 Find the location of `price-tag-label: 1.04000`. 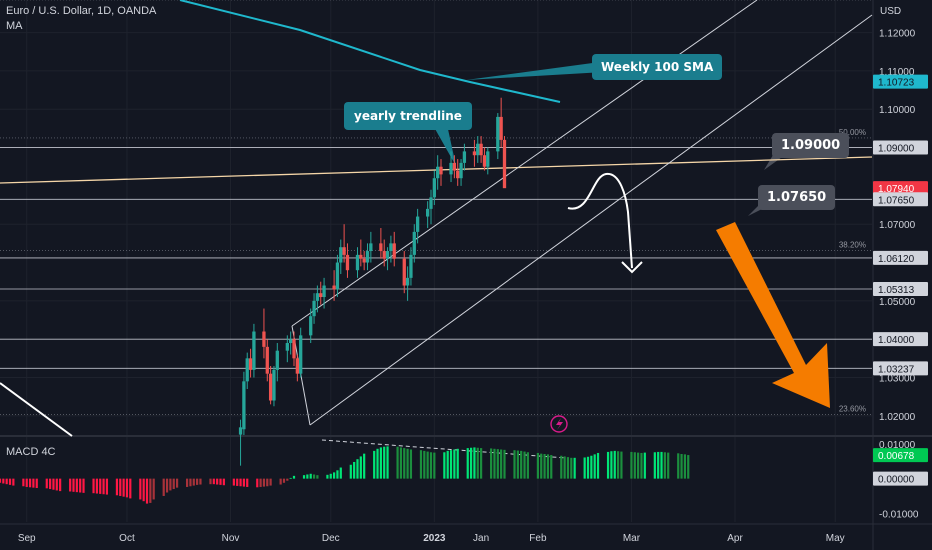

price-tag-label: 1.04000 is located at coordinates (896, 340).